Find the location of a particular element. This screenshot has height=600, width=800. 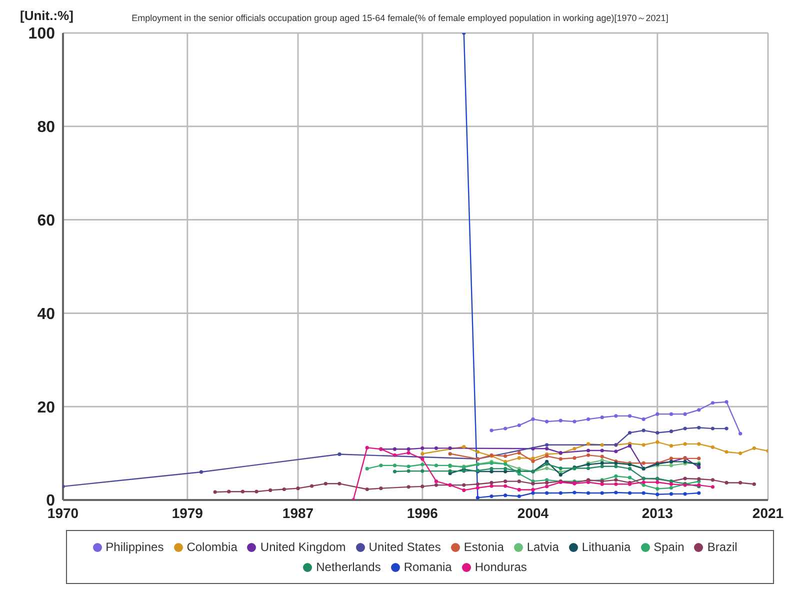

legend-label: Honduras is located at coordinates (500, 567).